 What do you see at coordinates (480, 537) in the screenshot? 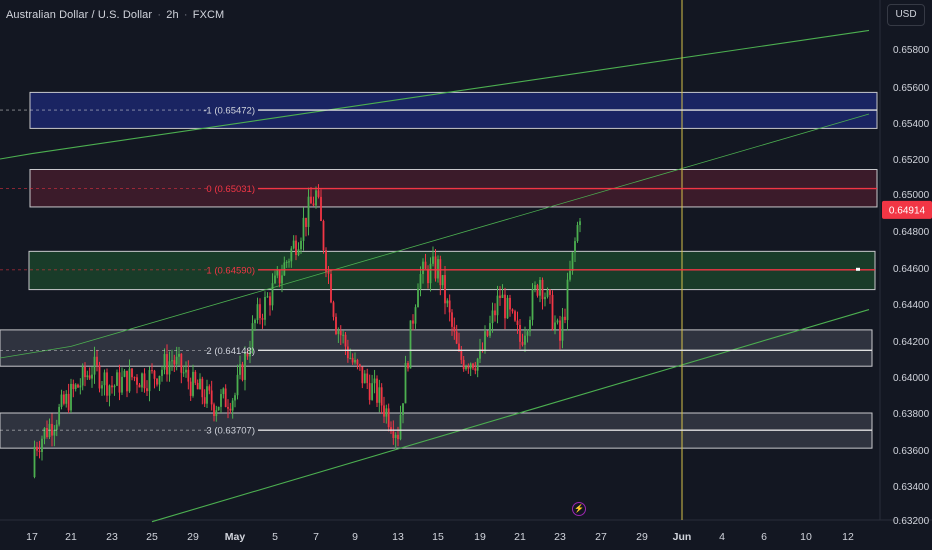
I see `x-tick-label: 19` at bounding box center [480, 537].